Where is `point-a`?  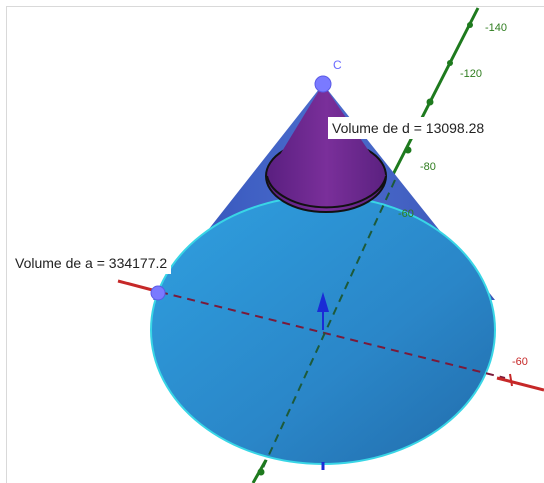 point-a is located at coordinates (158, 293).